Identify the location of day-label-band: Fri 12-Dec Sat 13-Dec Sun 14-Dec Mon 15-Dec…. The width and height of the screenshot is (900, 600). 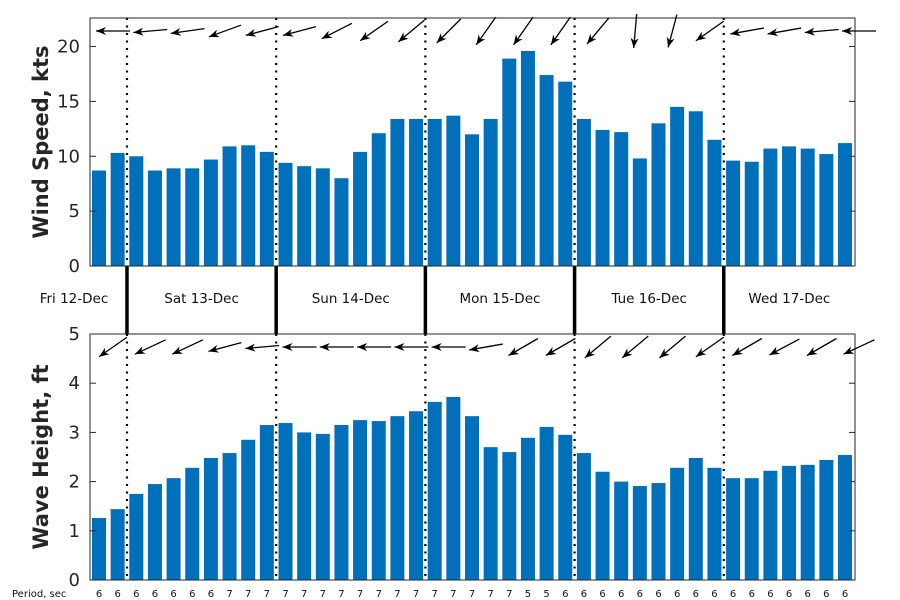
(435, 300).